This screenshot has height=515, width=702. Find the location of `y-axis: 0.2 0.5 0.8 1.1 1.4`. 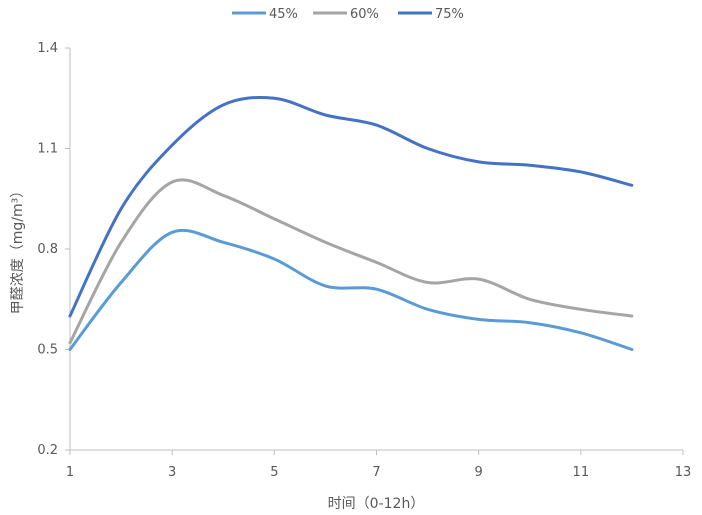

y-axis: 0.2 0.5 0.8 1.1 1.4 is located at coordinates (54, 249).